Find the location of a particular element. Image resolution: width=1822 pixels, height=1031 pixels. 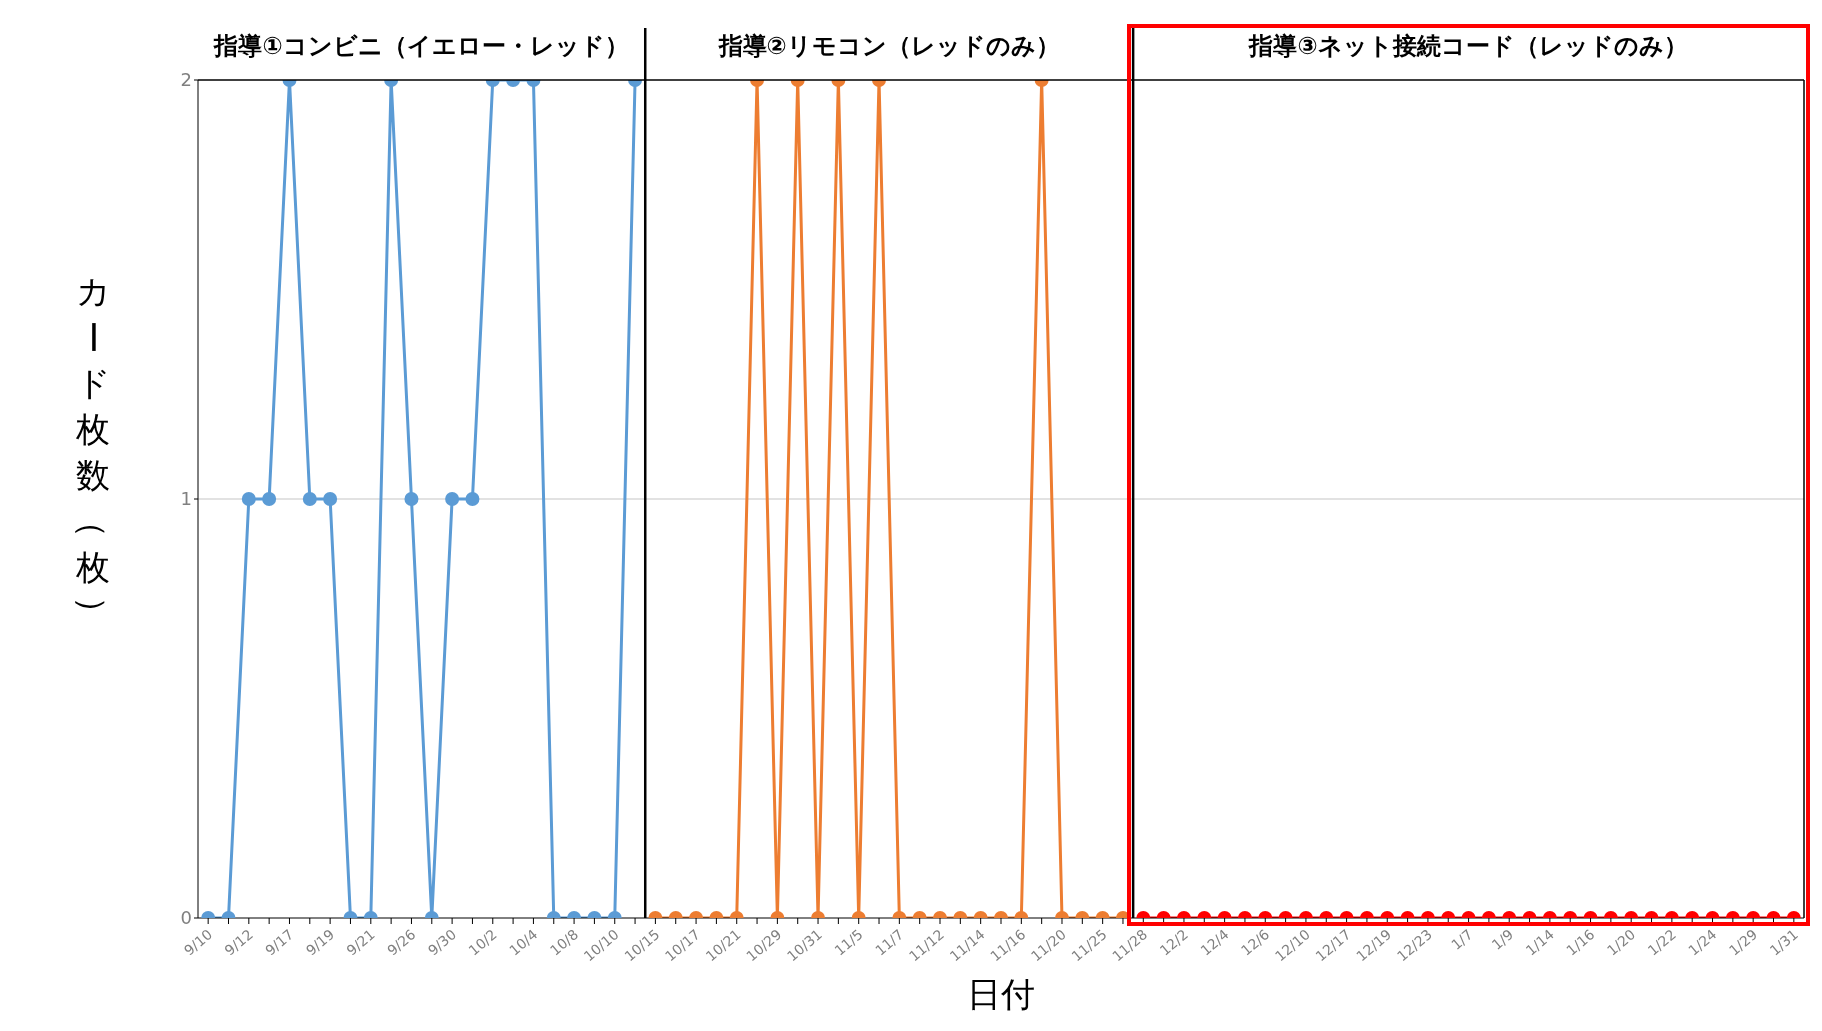

y-axis-title: カード枚数（枚） is located at coordinates (93, 451).